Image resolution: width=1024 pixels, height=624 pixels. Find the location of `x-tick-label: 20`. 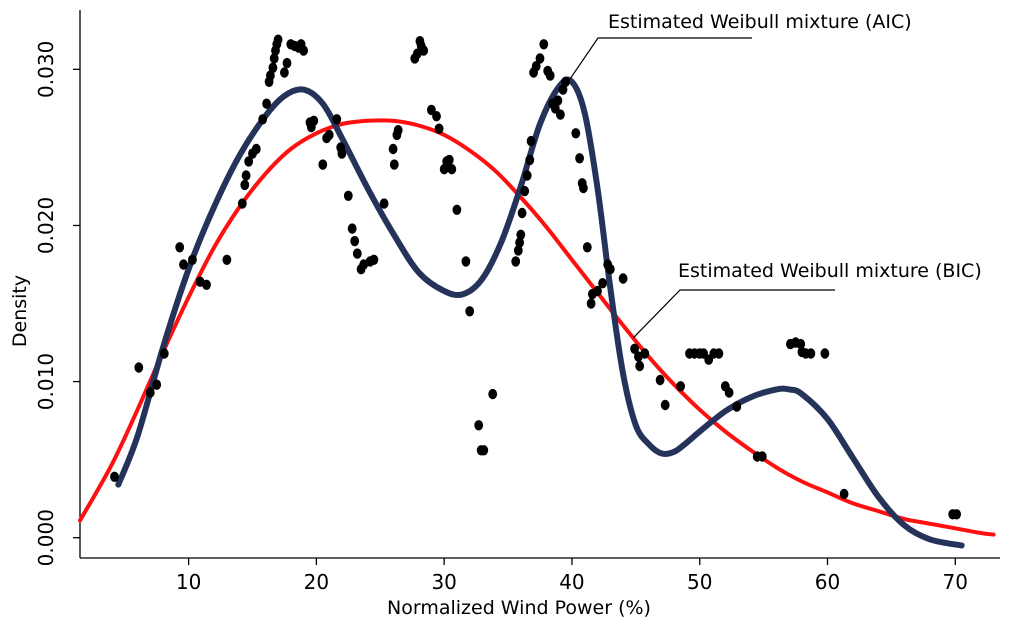

x-tick-label: 20 is located at coordinates (316, 582).